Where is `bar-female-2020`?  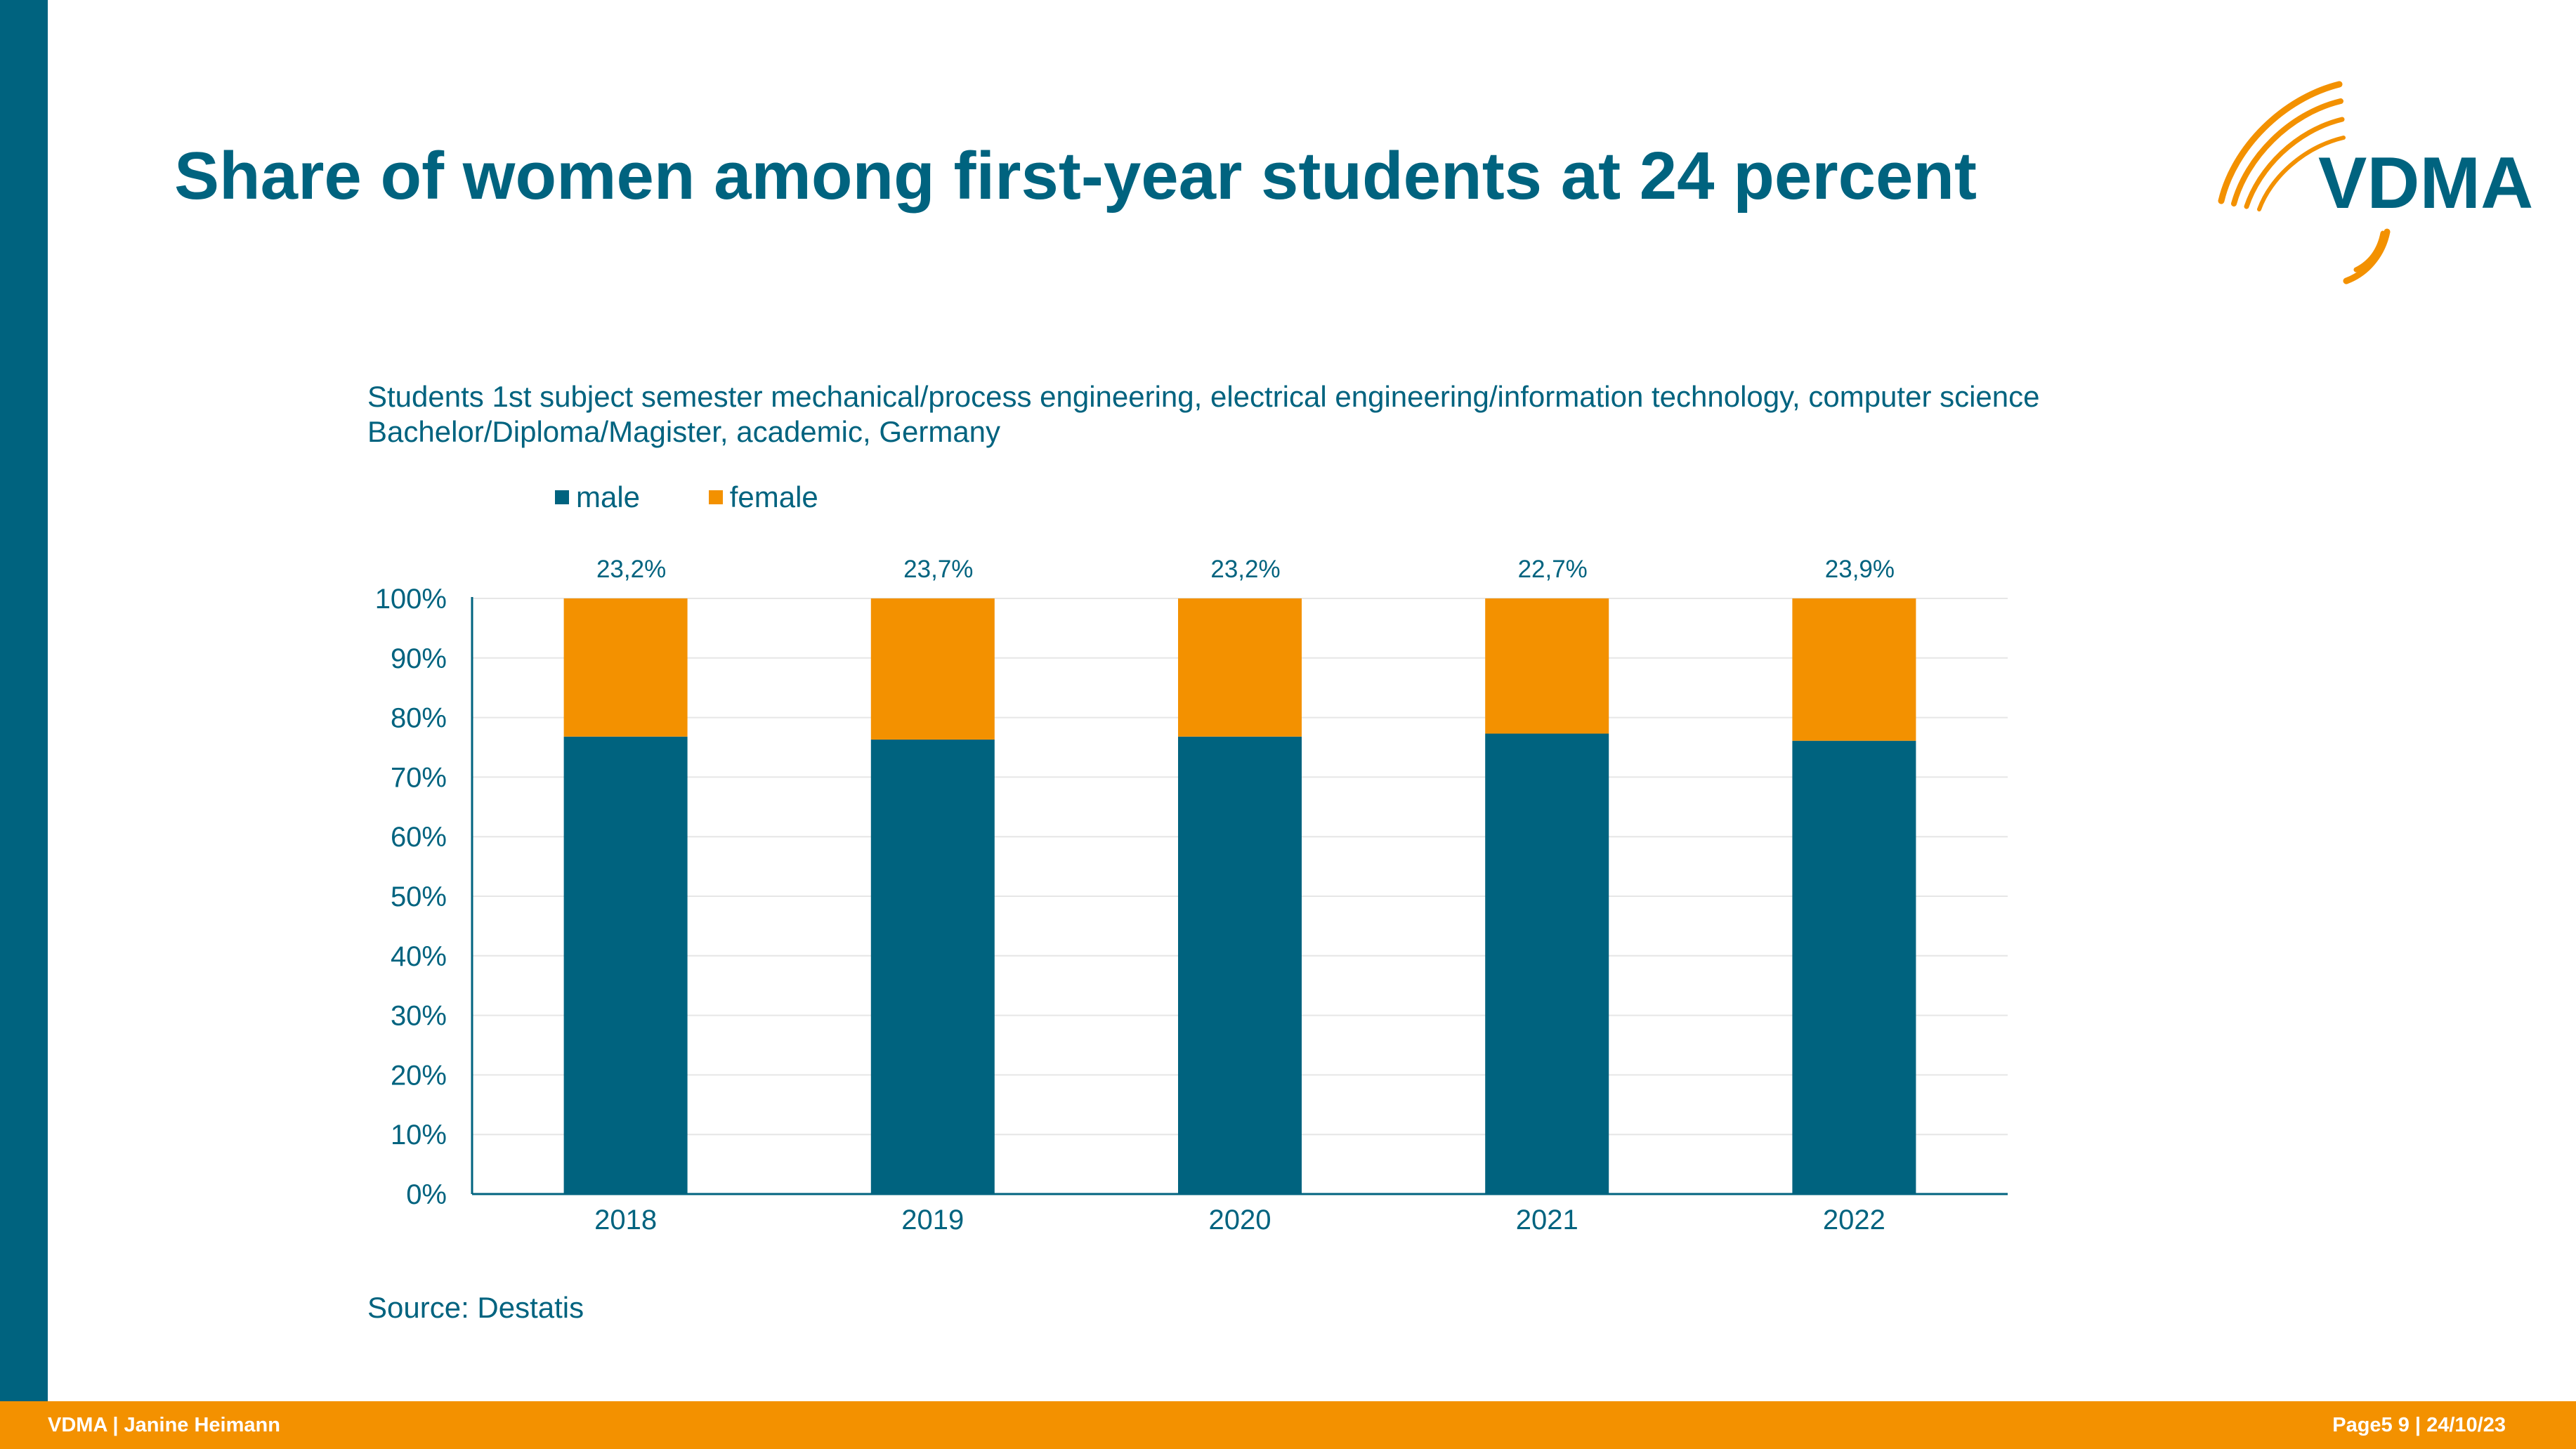
bar-female-2020 is located at coordinates (1240, 667).